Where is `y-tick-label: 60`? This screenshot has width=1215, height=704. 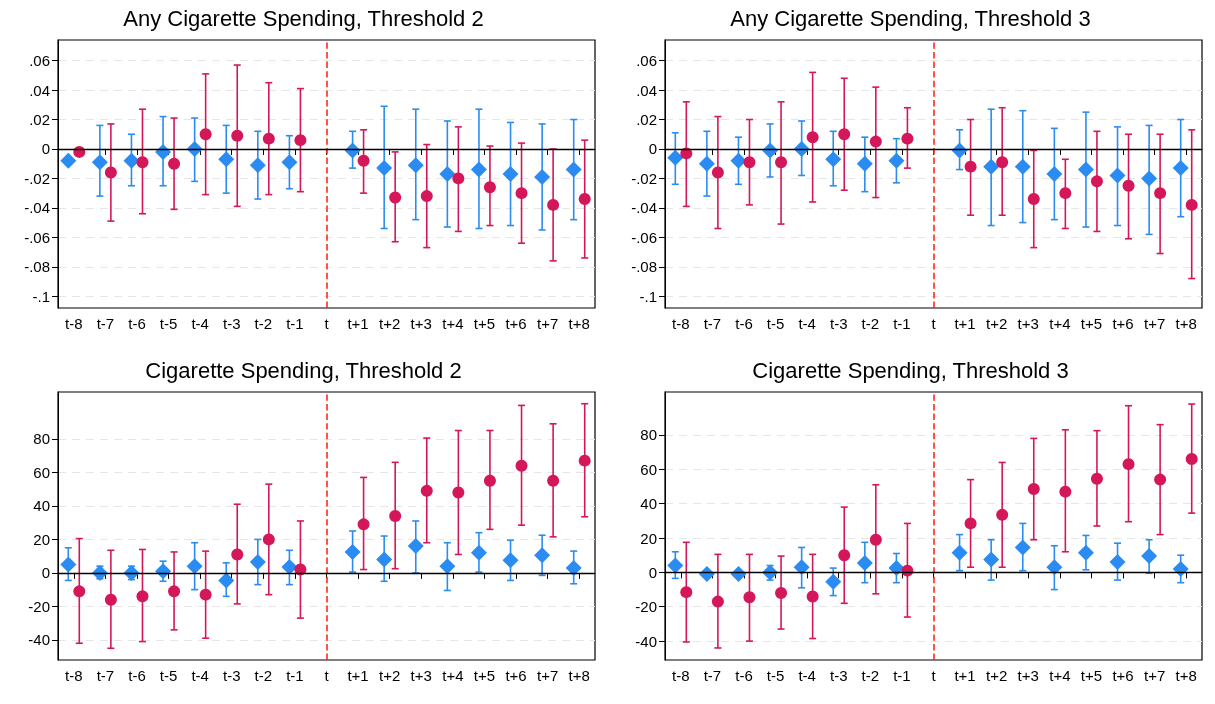 y-tick-label: 60 is located at coordinates (41, 472).